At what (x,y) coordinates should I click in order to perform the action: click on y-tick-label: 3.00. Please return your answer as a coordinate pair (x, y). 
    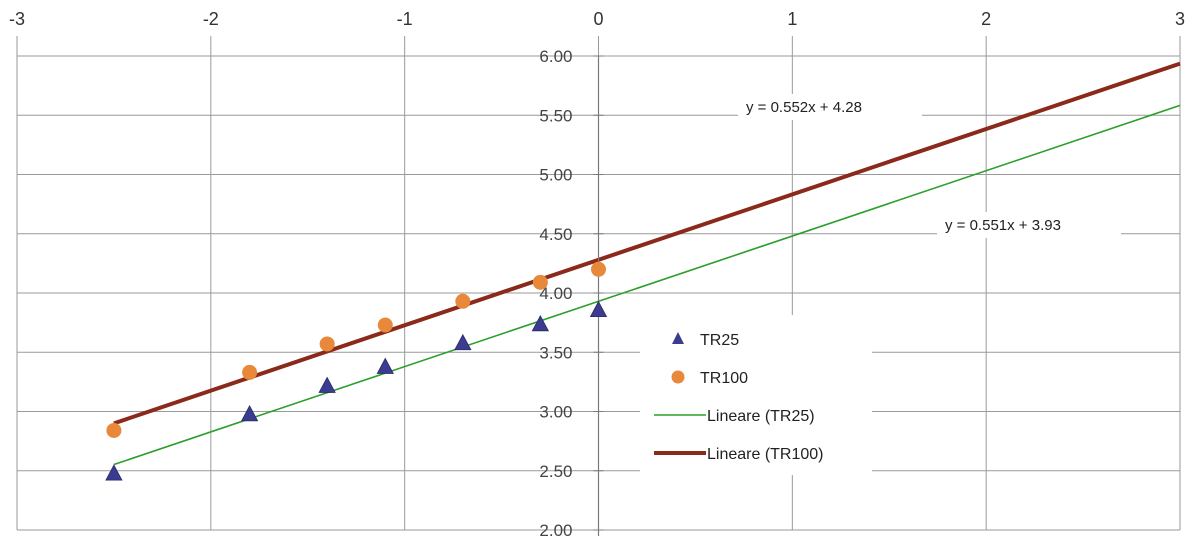
    Looking at the image, I should click on (555, 412).